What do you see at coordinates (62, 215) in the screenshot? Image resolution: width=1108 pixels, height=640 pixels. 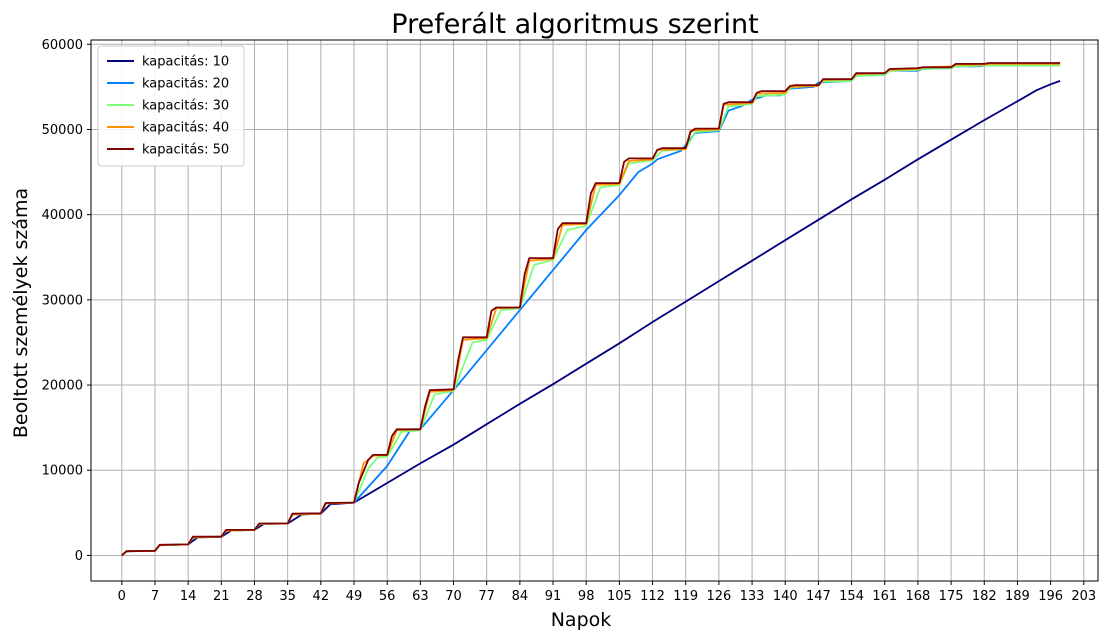 I see `y-tick-label: 40000` at bounding box center [62, 215].